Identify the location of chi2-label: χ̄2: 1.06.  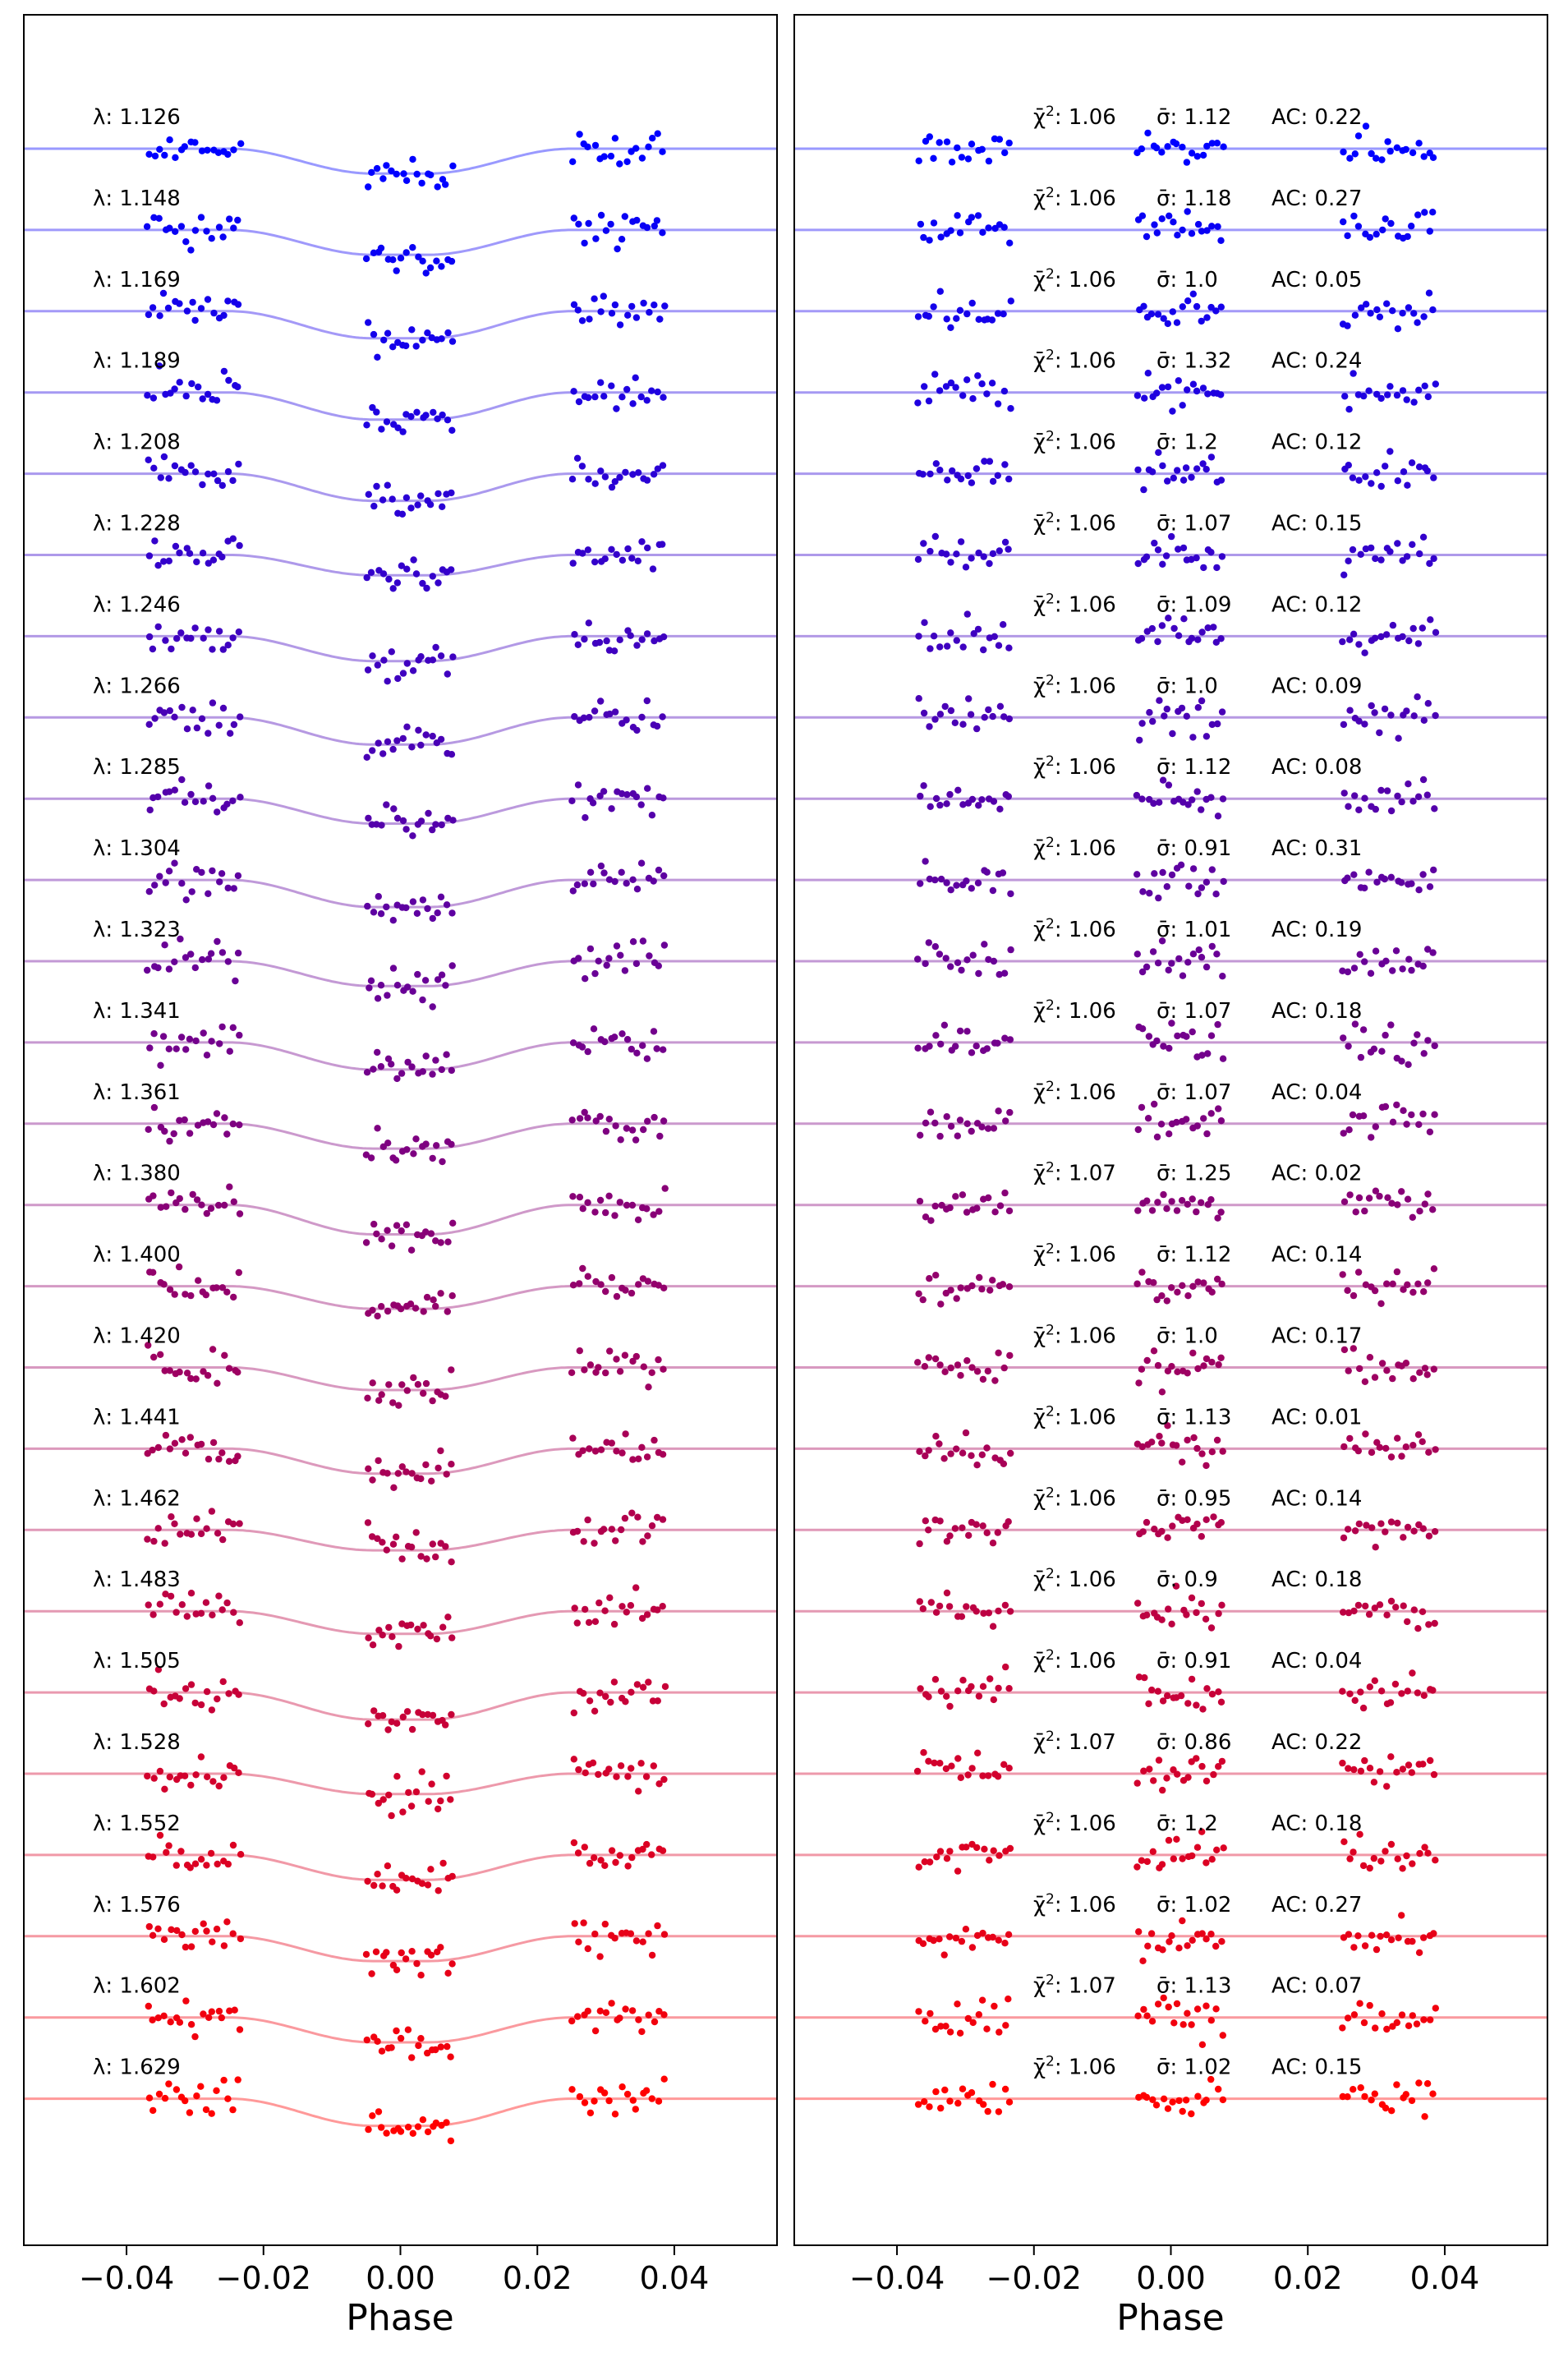
(1075, 523).